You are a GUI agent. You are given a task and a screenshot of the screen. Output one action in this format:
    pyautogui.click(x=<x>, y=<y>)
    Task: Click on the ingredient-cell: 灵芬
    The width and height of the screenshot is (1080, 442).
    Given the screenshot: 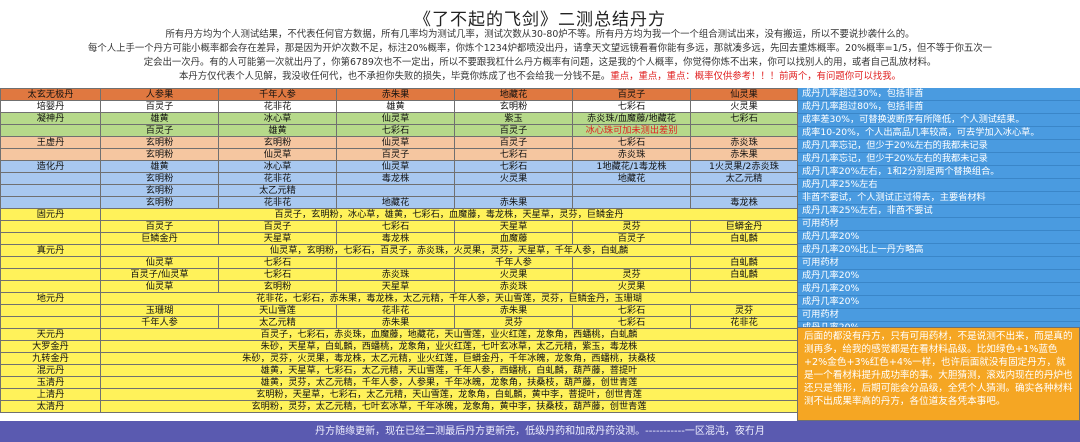 What is the action you would take?
    pyautogui.click(x=513, y=322)
    